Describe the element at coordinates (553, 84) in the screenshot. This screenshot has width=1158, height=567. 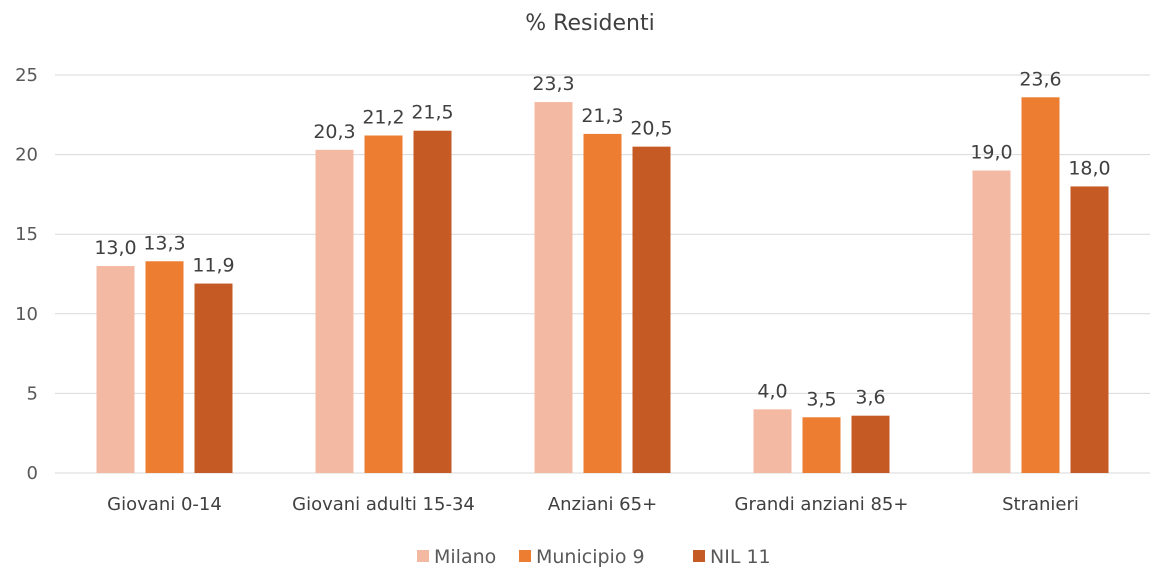
I see `data-label: 23,3` at that location.